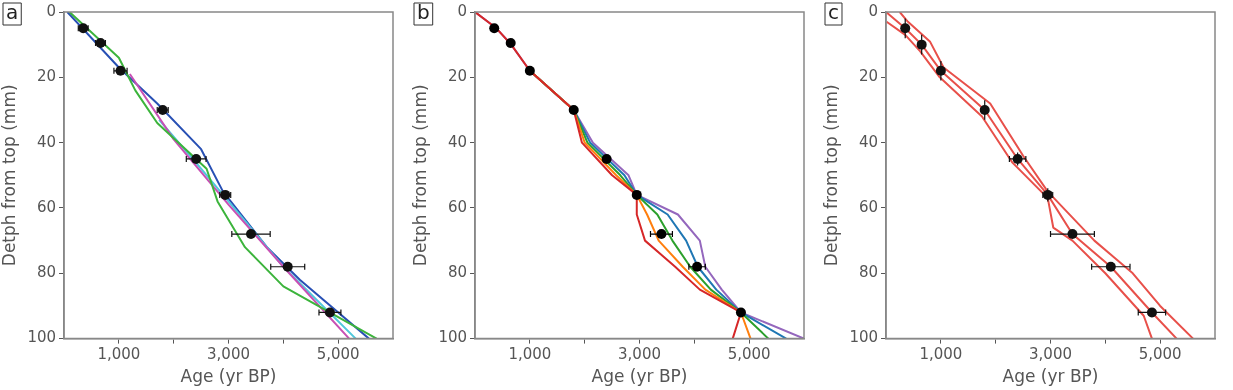 The height and width of the screenshot is (390, 1233). Describe the element at coordinates (12, 12) in the screenshot. I see `text: a` at that location.